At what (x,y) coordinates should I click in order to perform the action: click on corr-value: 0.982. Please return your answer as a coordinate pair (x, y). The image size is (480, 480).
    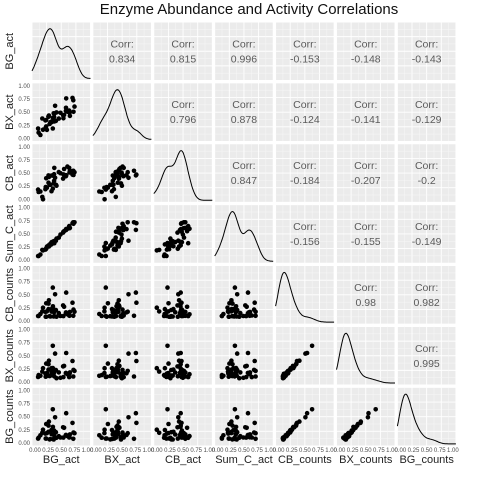
    Looking at the image, I should click on (427, 303).